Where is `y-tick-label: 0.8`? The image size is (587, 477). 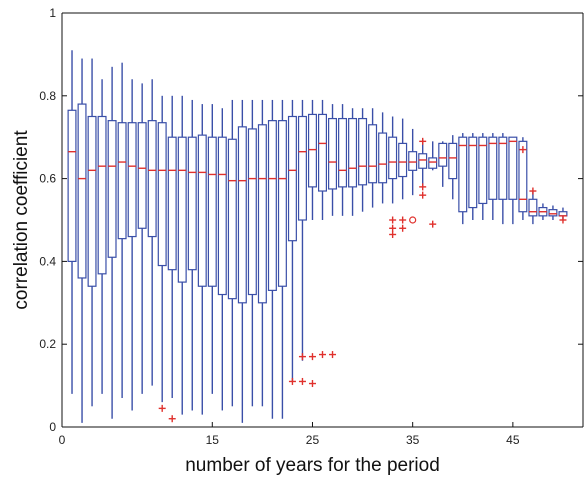
y-tick-label: 0.8 is located at coordinates (47, 96).